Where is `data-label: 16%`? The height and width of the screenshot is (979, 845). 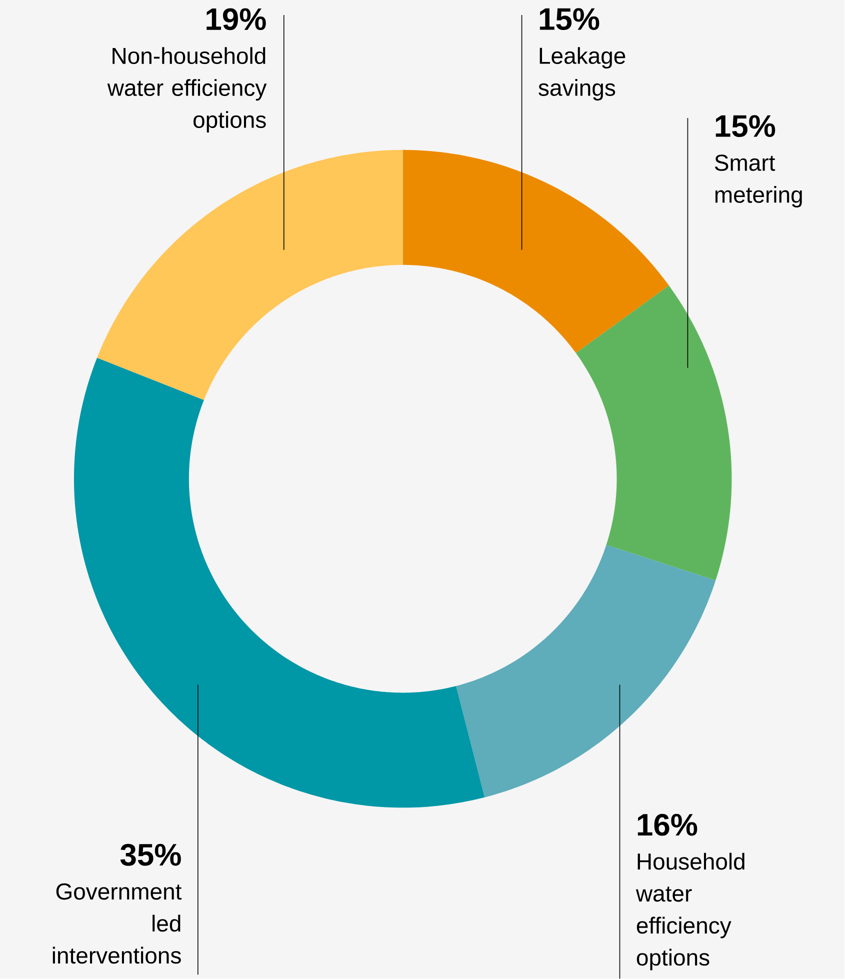 data-label: 16% is located at coordinates (668, 825).